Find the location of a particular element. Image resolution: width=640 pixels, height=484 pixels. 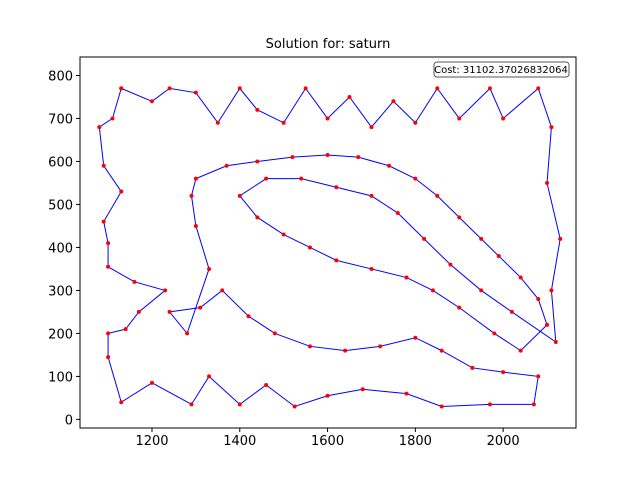

y-tick-label: 400 is located at coordinates (60, 248).